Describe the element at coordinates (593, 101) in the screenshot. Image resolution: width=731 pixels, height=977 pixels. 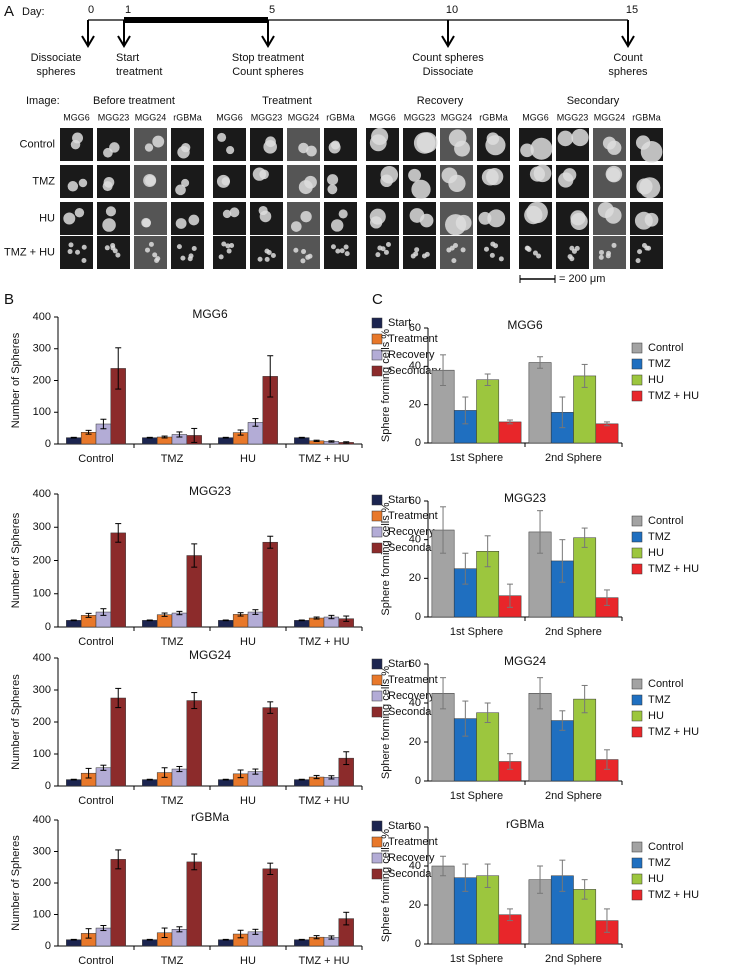
I see `group-label: Secondary` at that location.